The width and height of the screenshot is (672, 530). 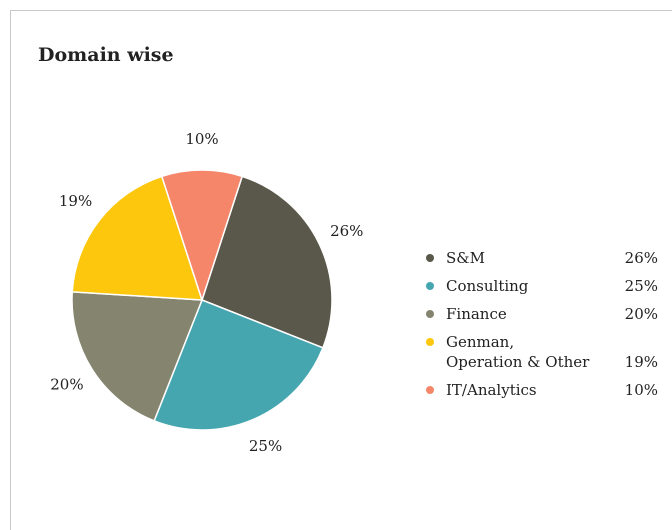 What do you see at coordinates (540, 390) in the screenshot?
I see `legend-item: IT/Analytics 10%` at bounding box center [540, 390].